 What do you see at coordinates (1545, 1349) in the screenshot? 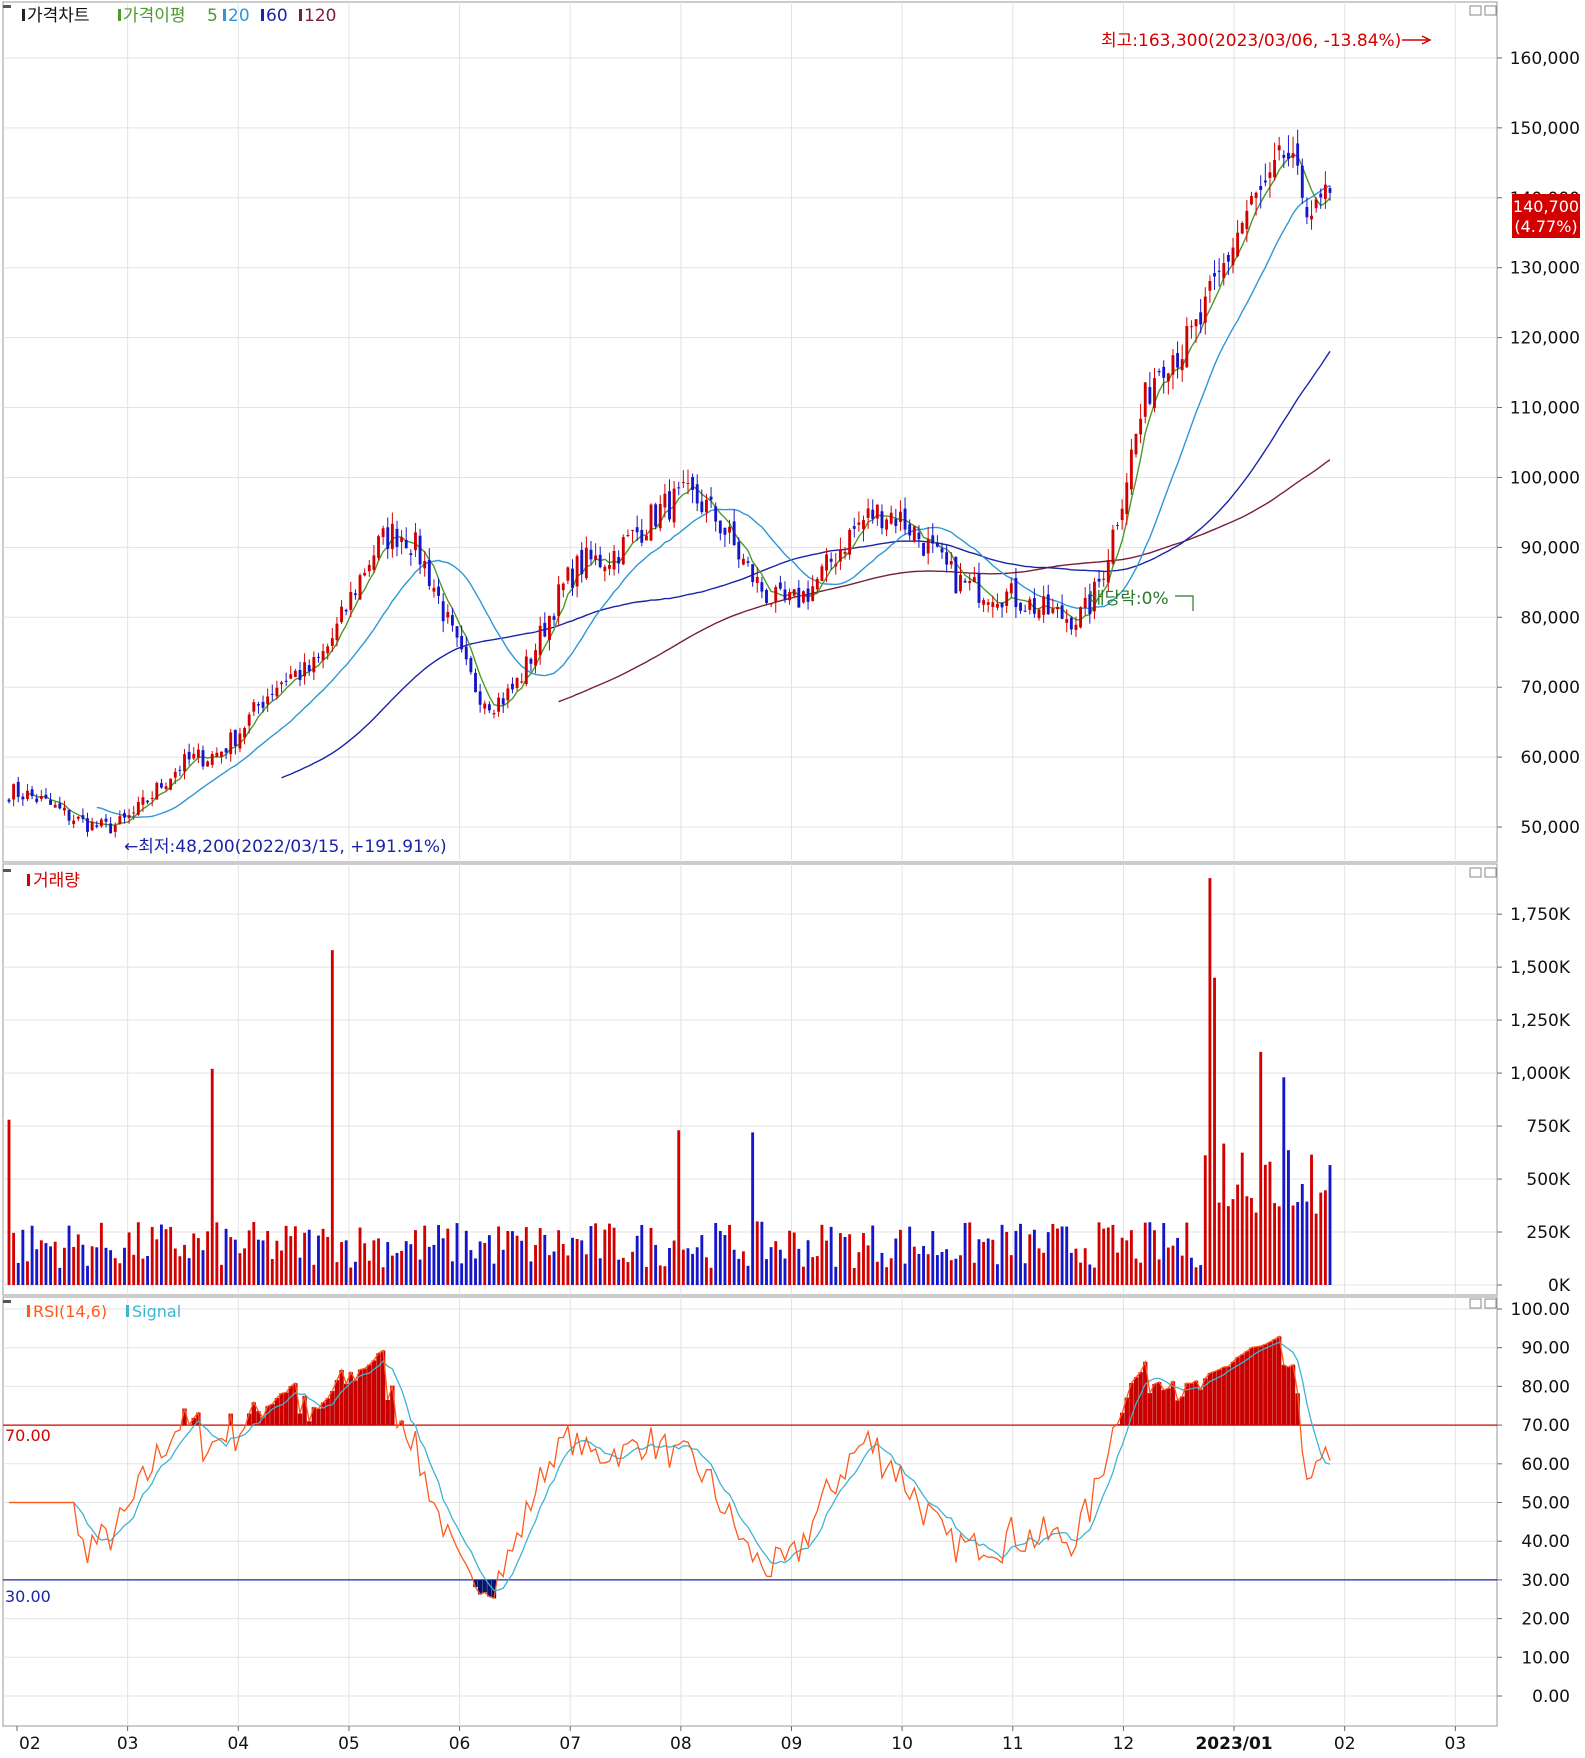
I see `rsi-tick-label: 90.00` at bounding box center [1545, 1349].